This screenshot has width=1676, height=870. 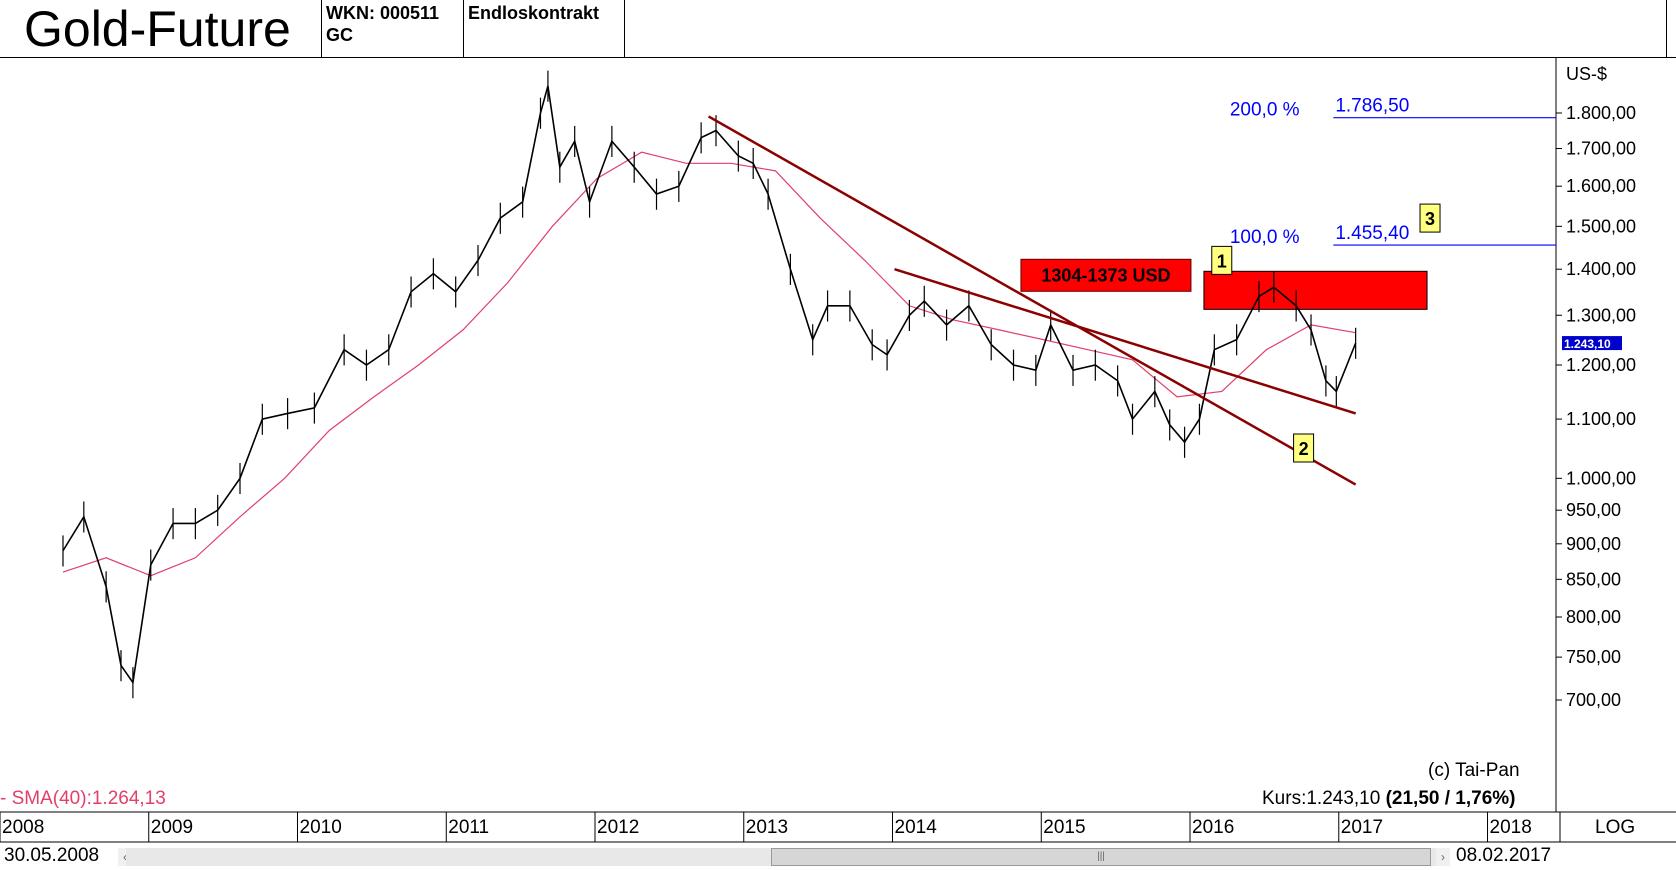 What do you see at coordinates (339, 35) in the screenshot?
I see `symbol-label: GC` at bounding box center [339, 35].